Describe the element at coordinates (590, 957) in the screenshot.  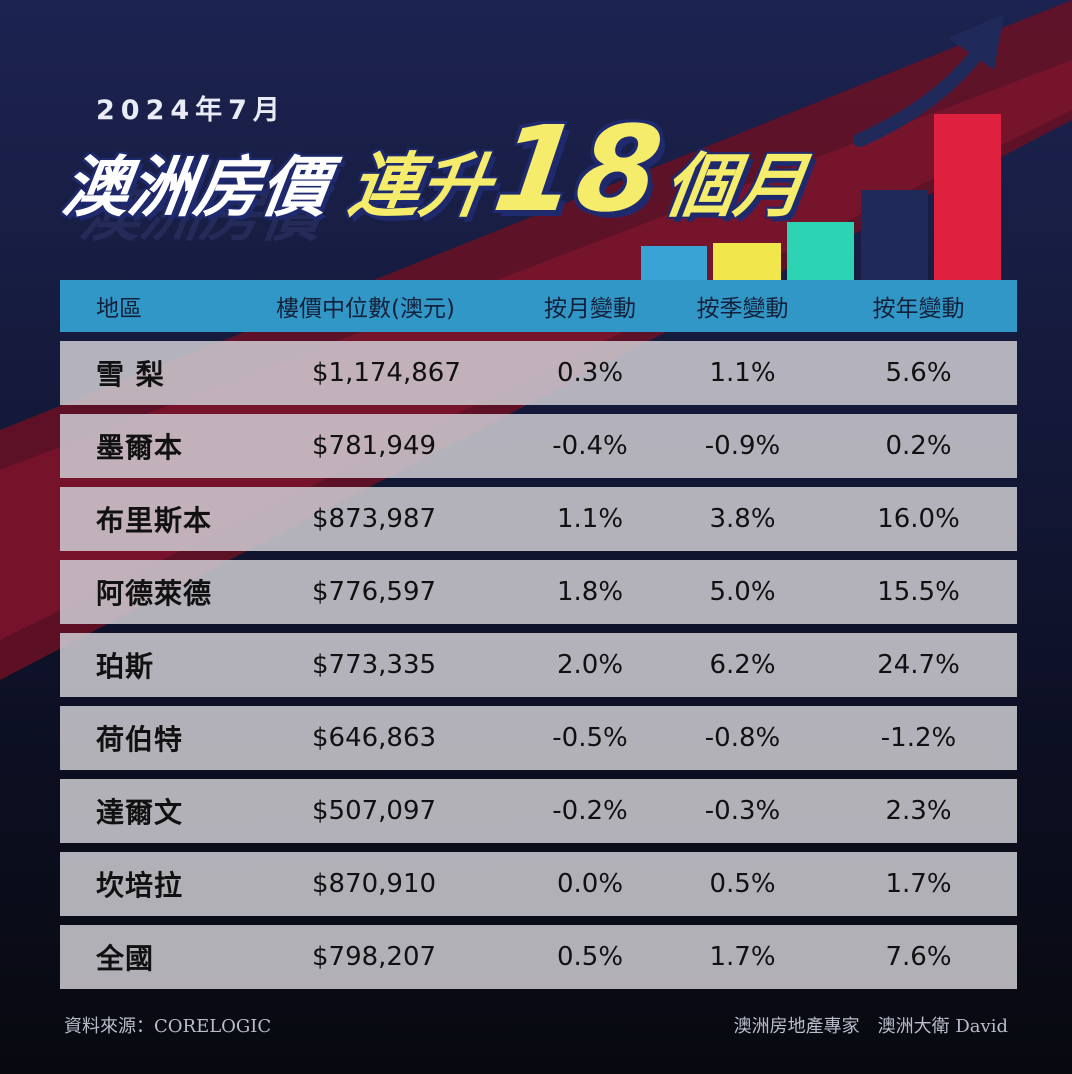
I see `cell-mom: 0.5%` at that location.